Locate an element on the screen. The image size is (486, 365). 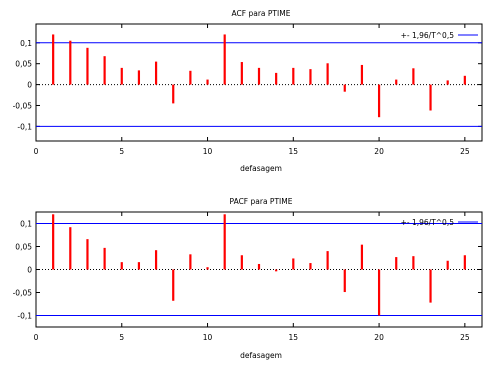
acf-ytick-label: 0 is located at coordinates (29, 85).